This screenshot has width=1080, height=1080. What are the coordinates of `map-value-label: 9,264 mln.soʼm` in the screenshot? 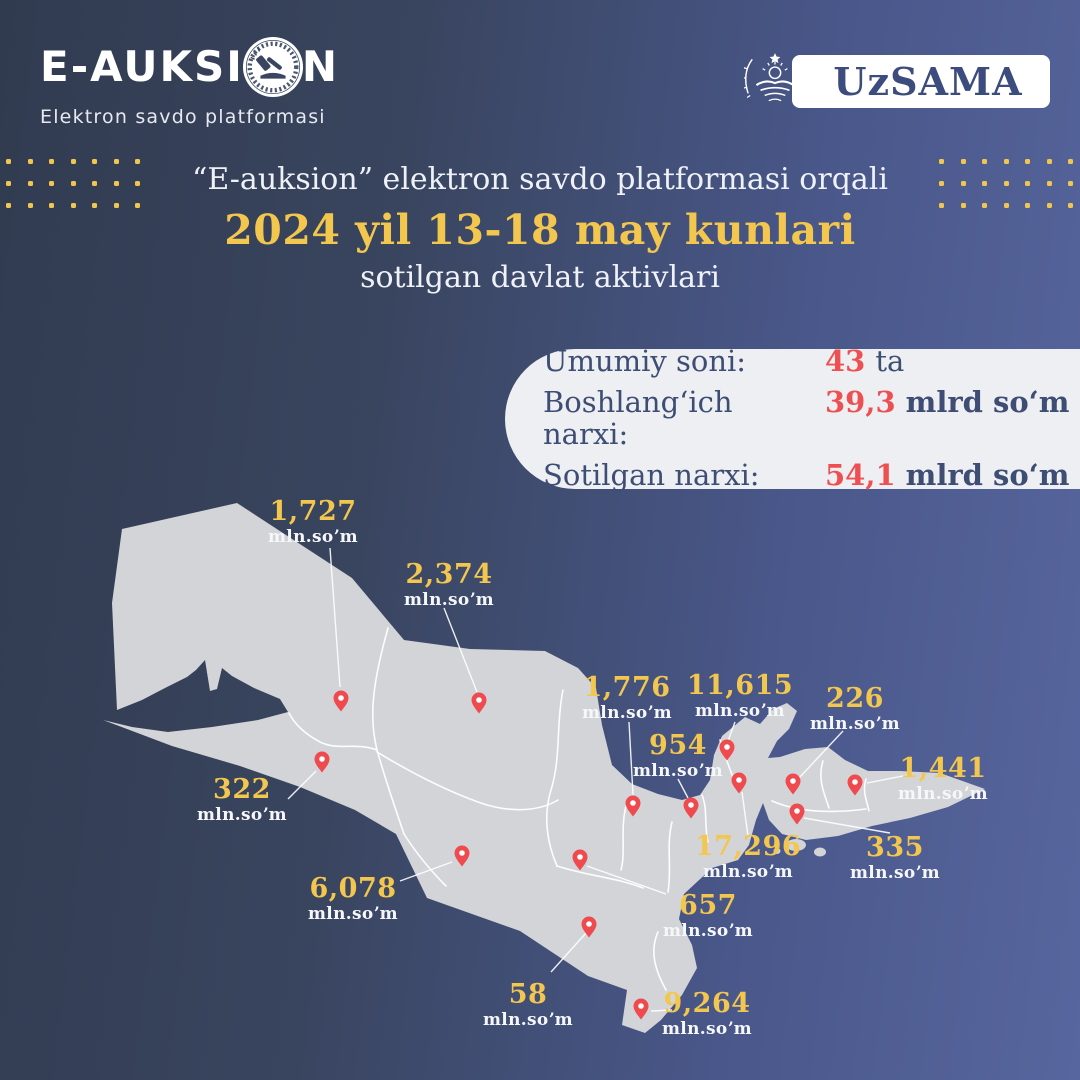 It's located at (707, 1014).